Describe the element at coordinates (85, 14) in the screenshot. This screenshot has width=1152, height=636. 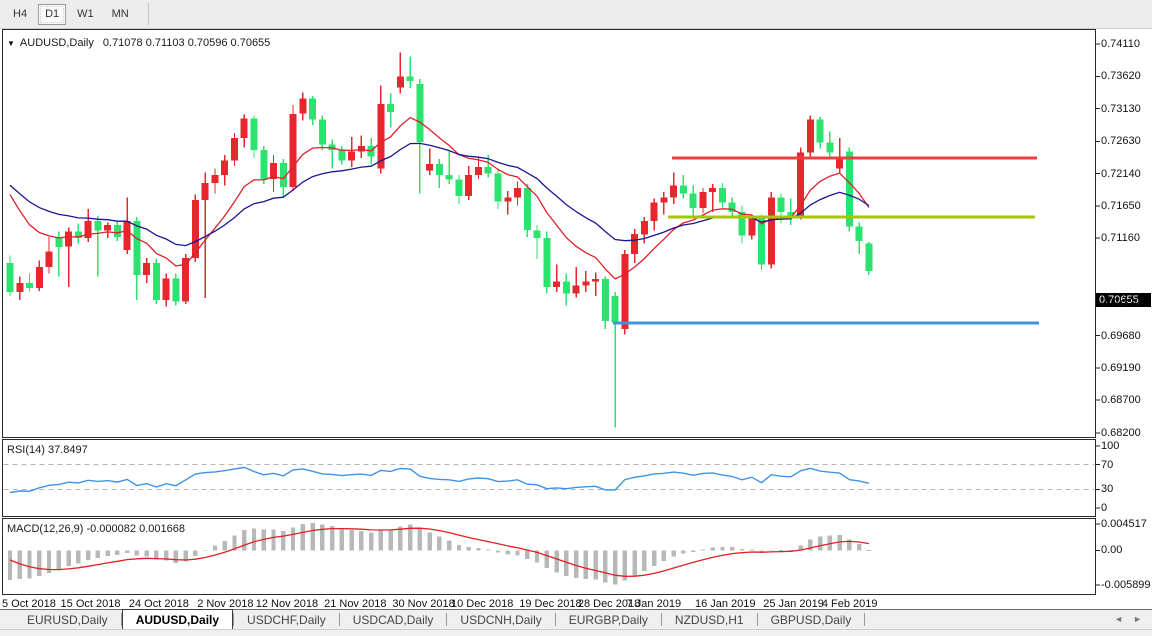
I see `timeframe-button-w1: W1` at that location.